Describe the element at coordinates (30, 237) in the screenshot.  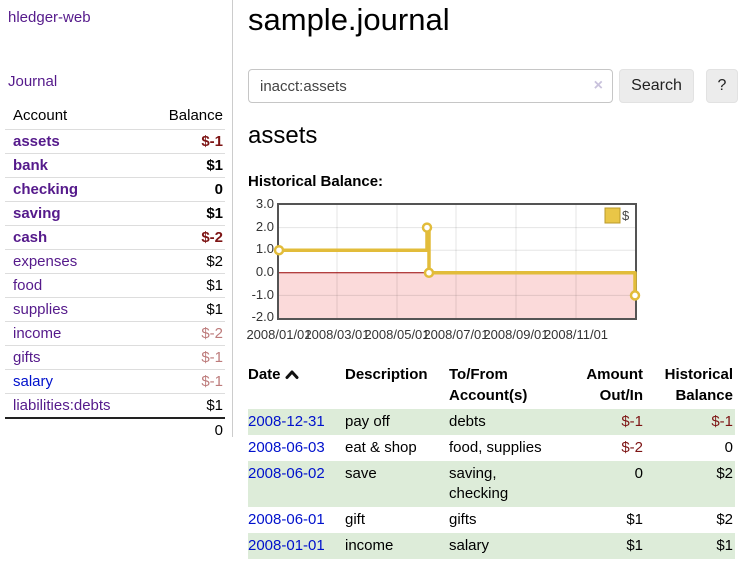
I see `account-link-cash: cash` at that location.